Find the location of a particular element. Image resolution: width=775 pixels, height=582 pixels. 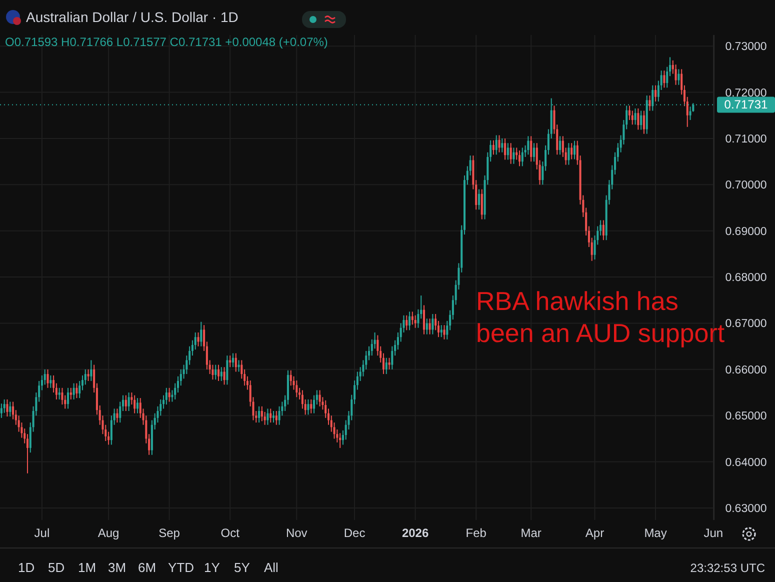

y-tick-label: 0.68000 is located at coordinates (746, 278).